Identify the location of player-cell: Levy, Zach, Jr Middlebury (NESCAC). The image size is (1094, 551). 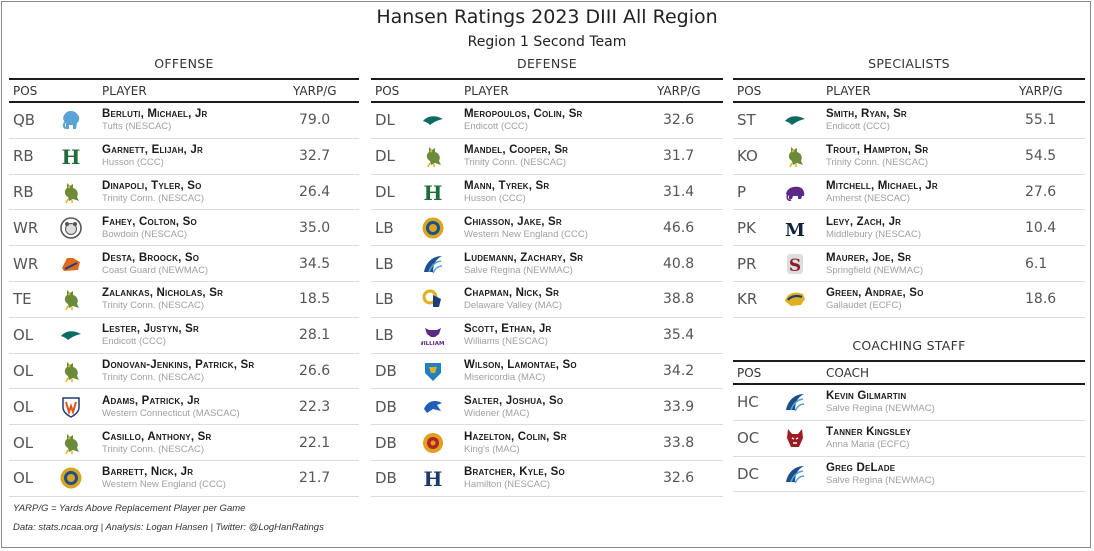
(922, 228).